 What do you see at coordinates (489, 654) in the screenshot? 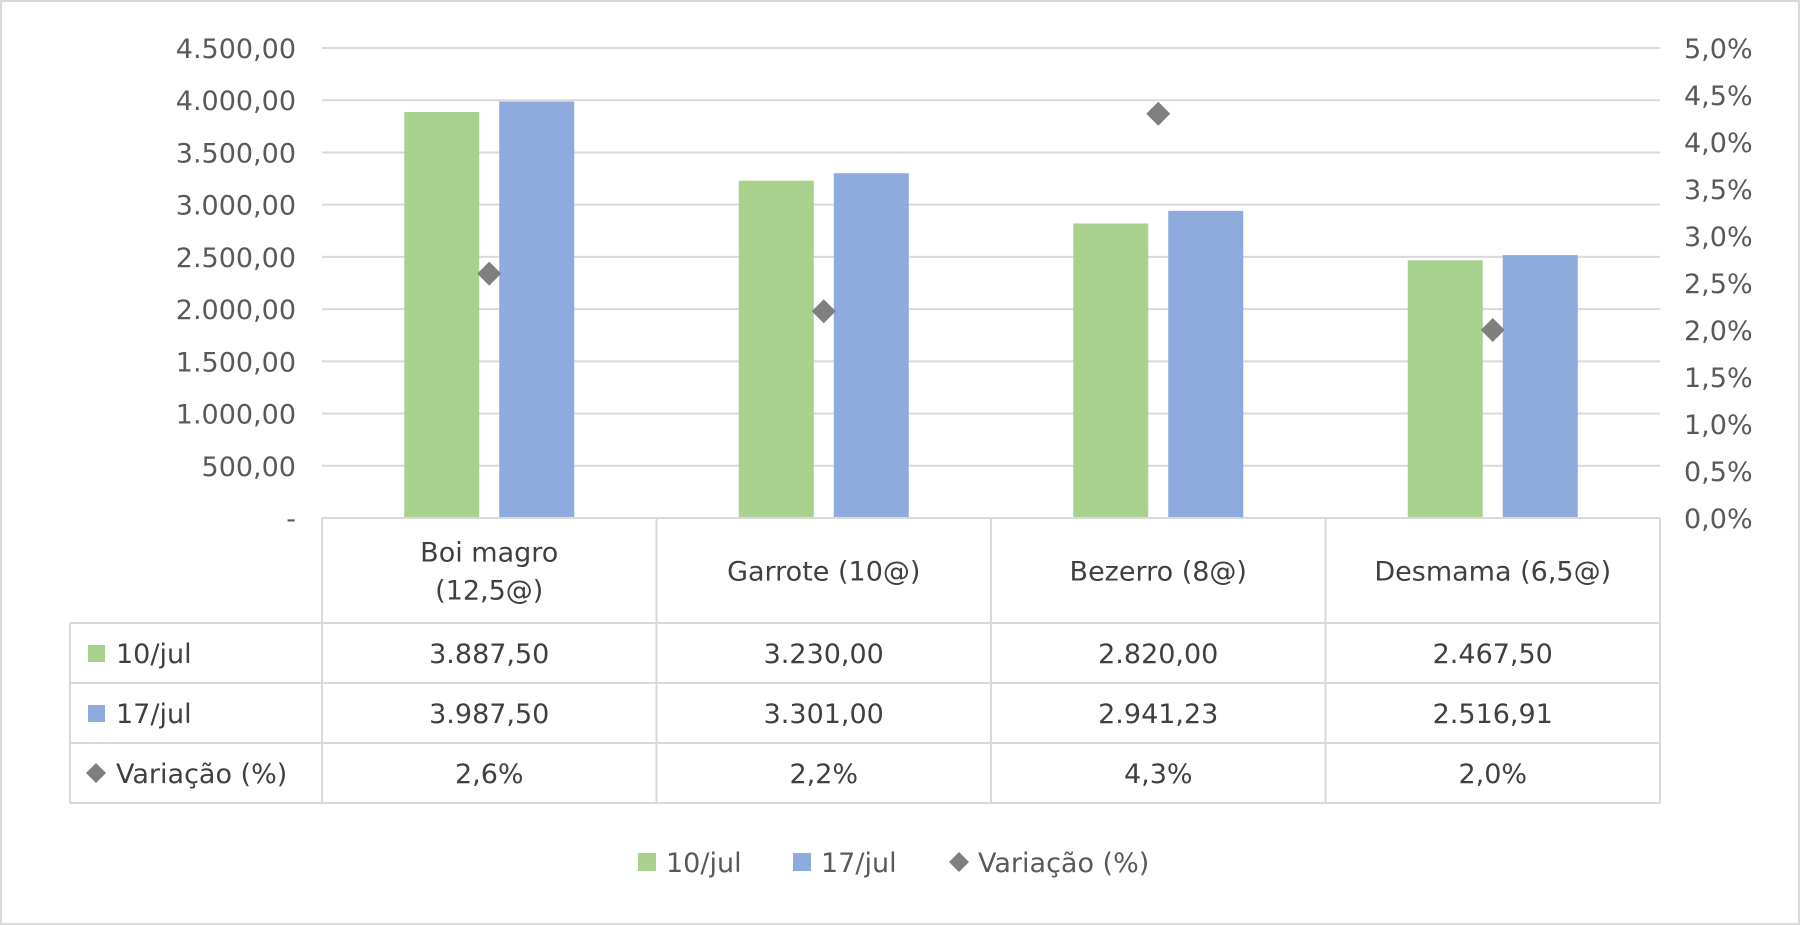
I see `table-cell-value: 3.887,50` at bounding box center [489, 654].